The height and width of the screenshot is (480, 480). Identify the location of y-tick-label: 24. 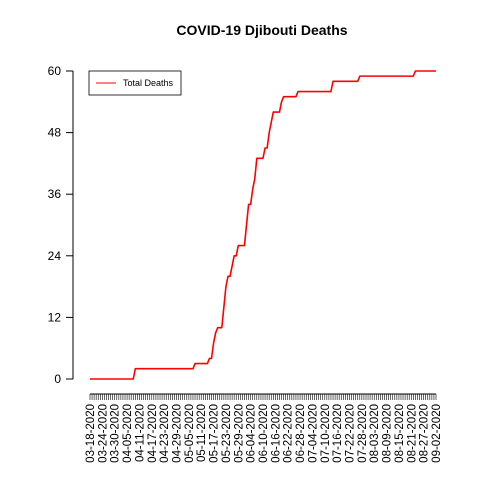
(55, 256).